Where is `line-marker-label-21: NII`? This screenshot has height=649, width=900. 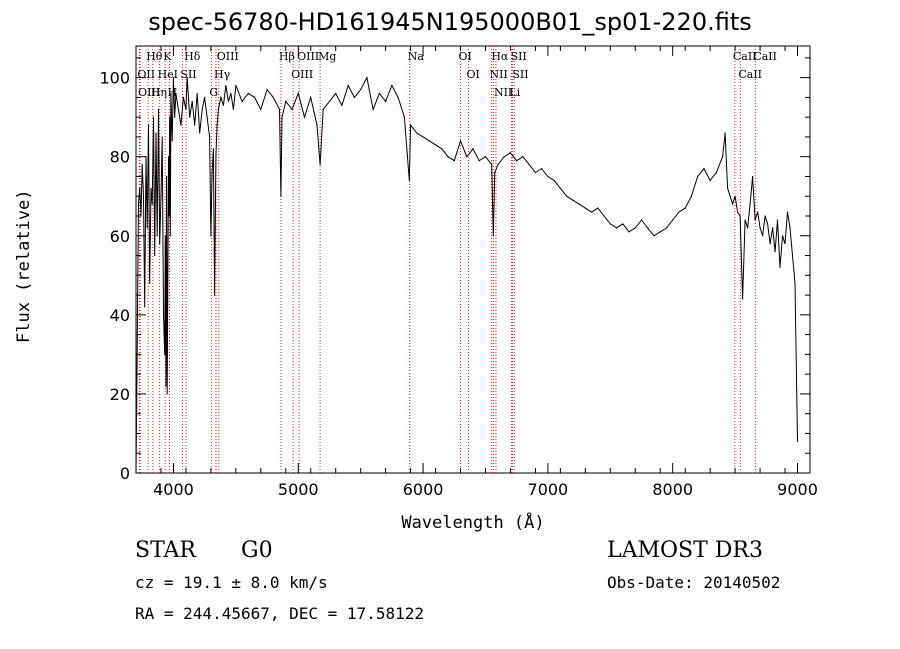
line-marker-label-21: NII is located at coordinates (503, 92).